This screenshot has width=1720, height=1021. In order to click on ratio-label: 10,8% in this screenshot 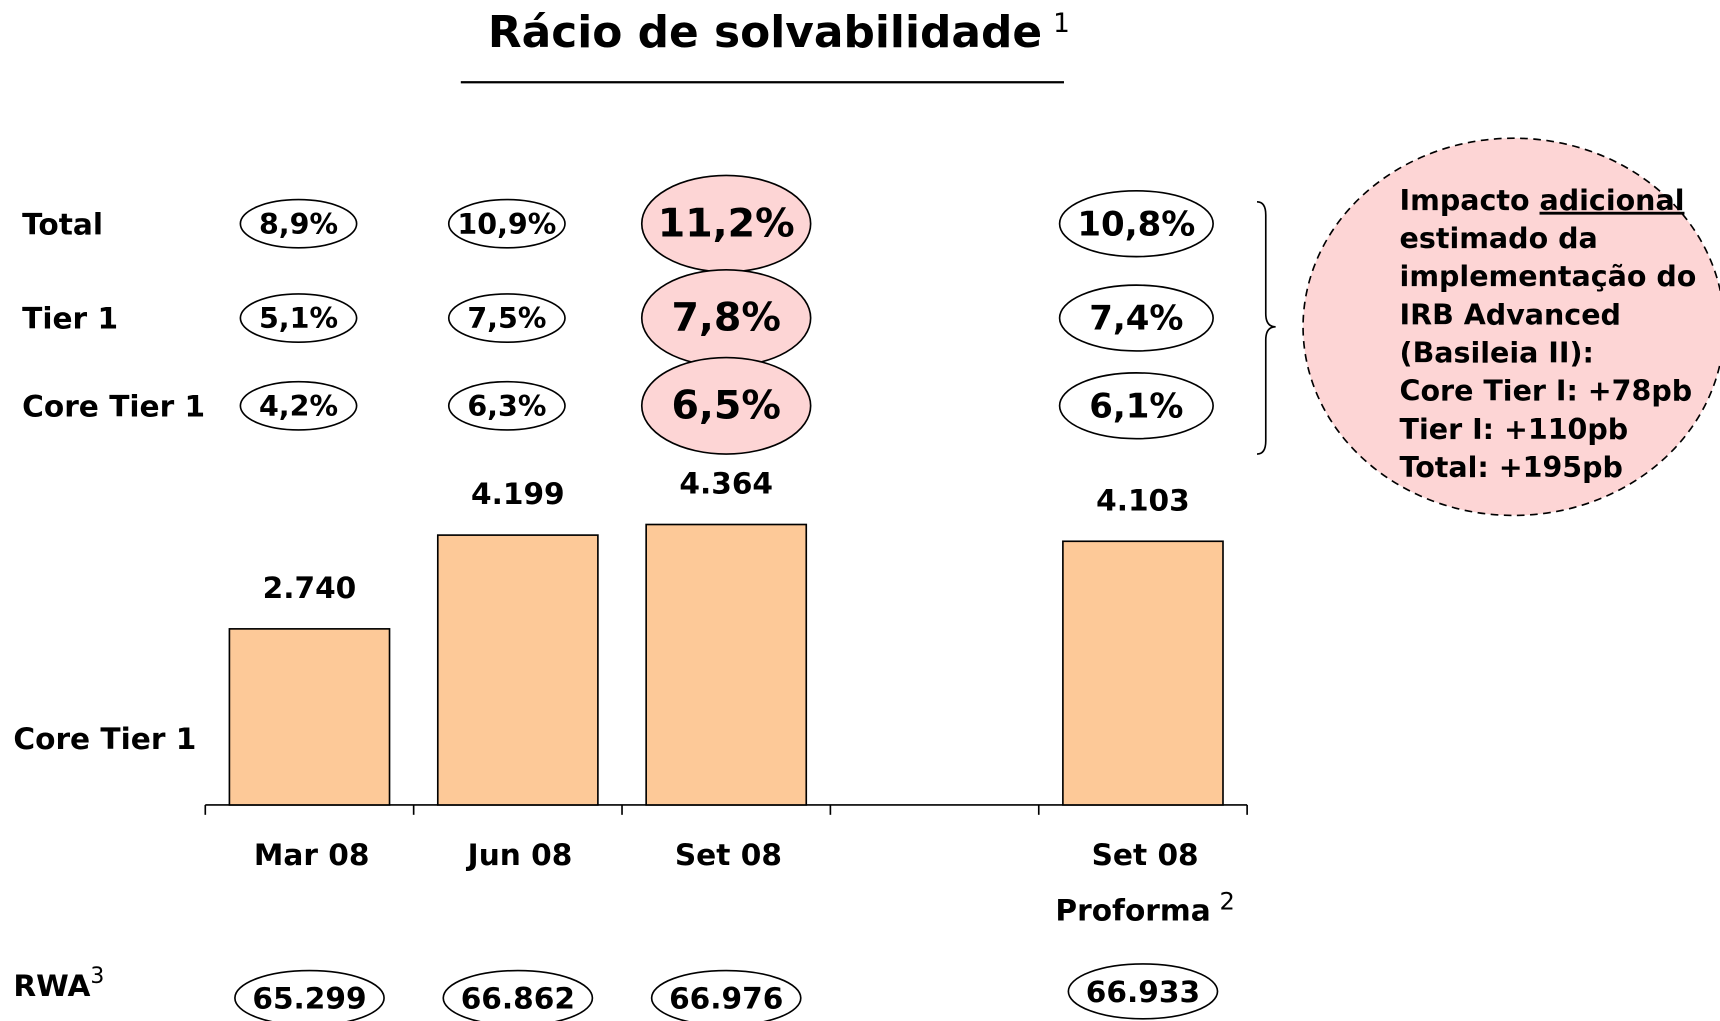, I will do `click(1136, 224)`.